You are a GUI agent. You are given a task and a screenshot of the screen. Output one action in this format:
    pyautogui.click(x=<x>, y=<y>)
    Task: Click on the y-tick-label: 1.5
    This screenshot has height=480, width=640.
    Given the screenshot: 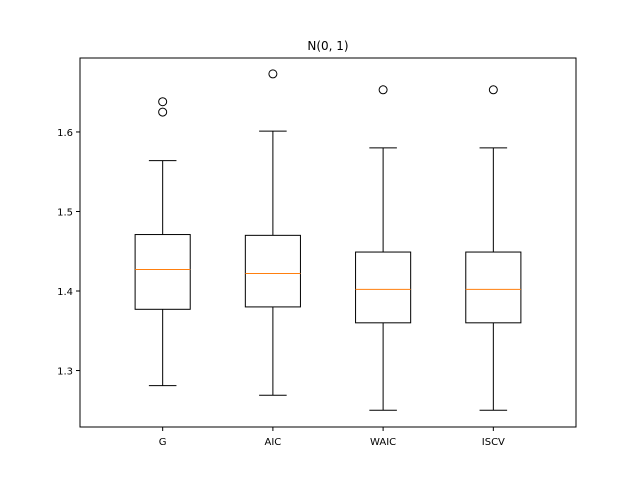 What is the action you would take?
    pyautogui.click(x=65, y=212)
    